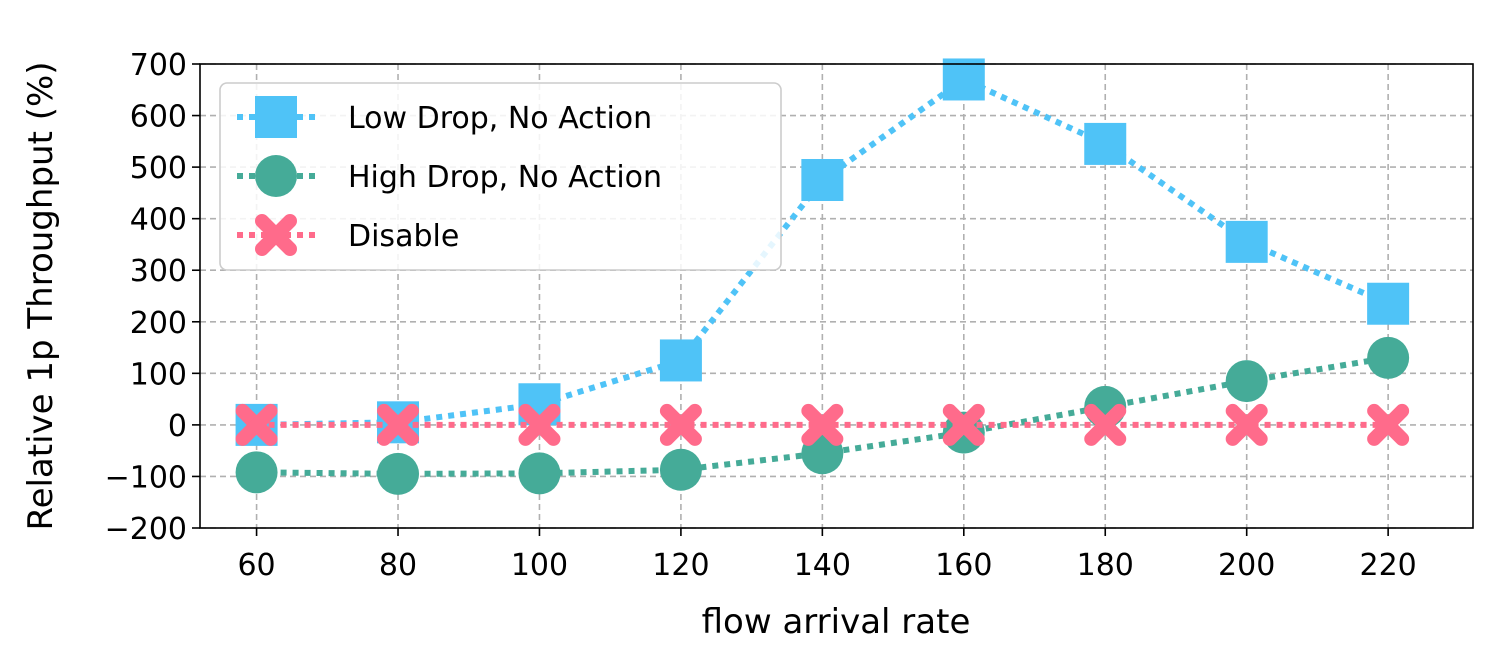 This screenshot has width=1494, height=664. Describe the element at coordinates (1388, 565) in the screenshot. I see `x-tick-label: 220` at that location.